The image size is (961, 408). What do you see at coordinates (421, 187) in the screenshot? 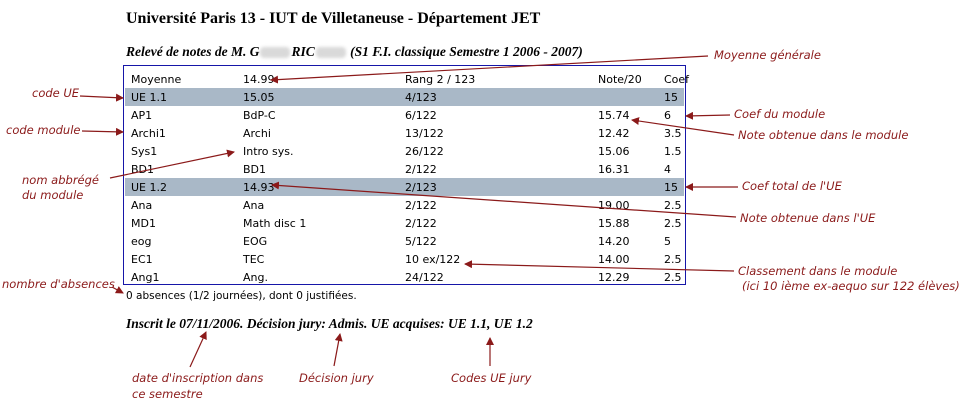
I see `cell-rank: 2/123` at bounding box center [421, 187].